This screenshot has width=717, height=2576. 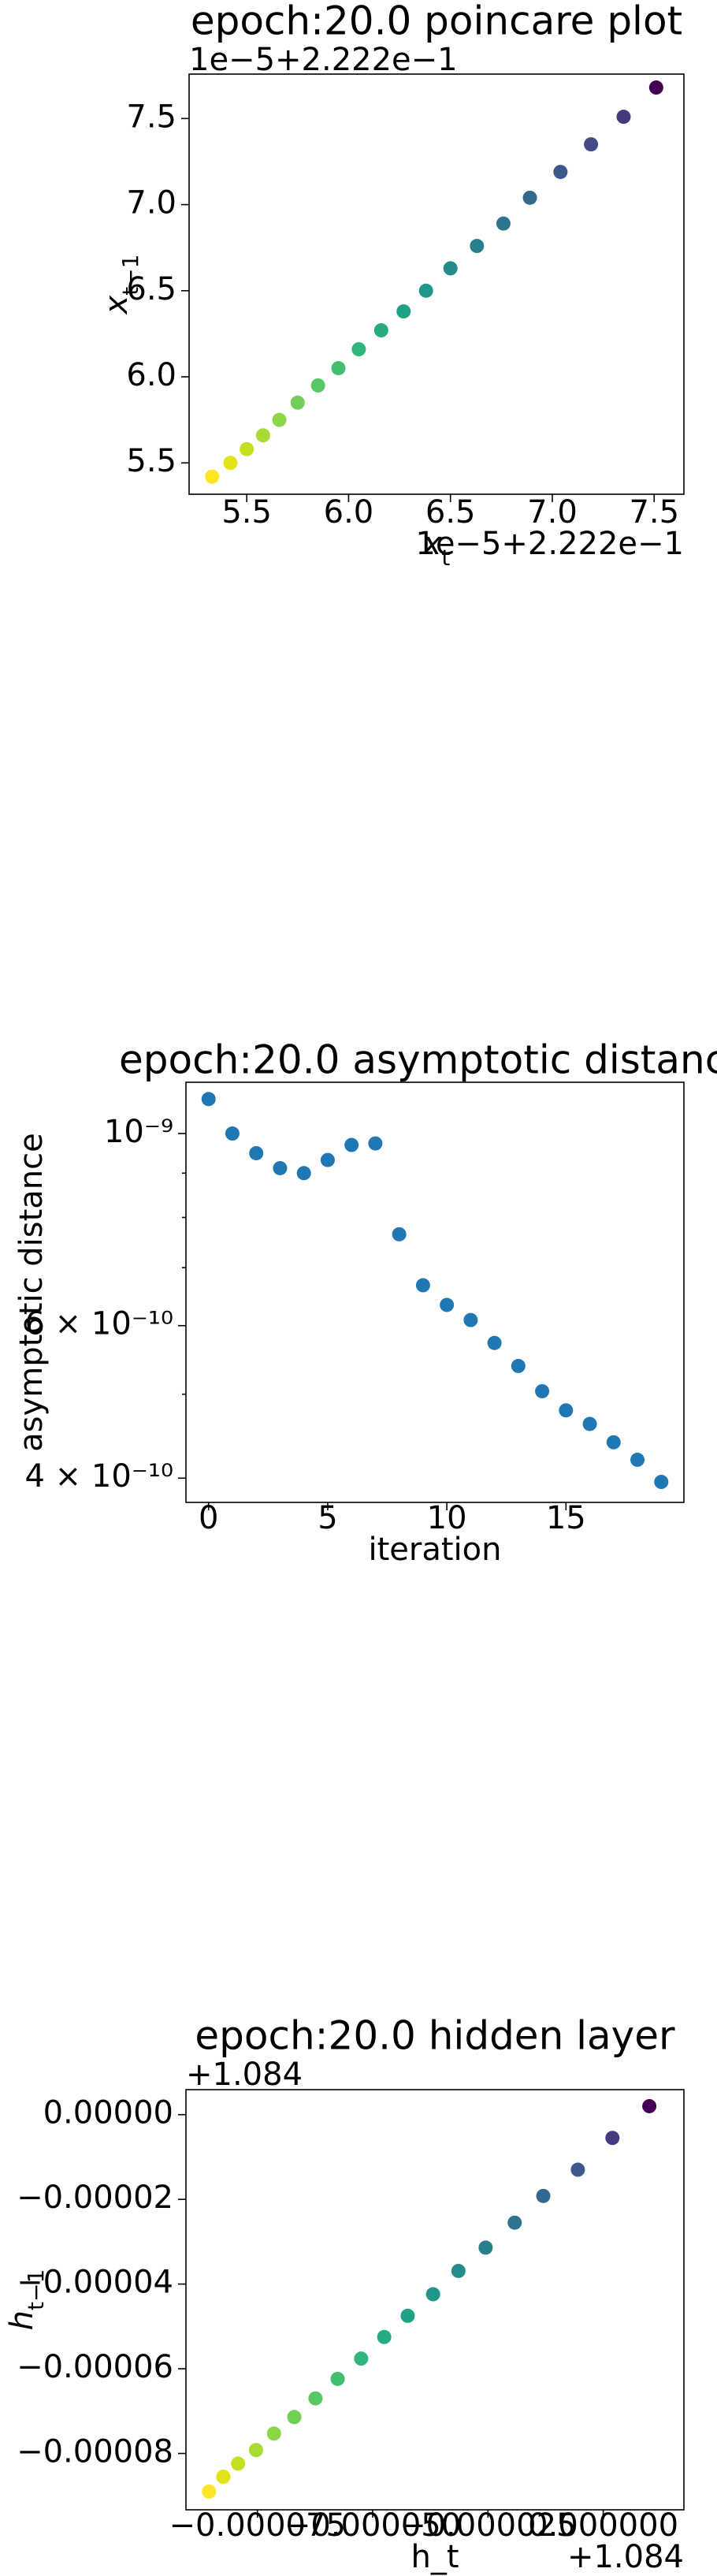 What do you see at coordinates (447, 1518) in the screenshot?
I see `x-tick-label: 10` at bounding box center [447, 1518].